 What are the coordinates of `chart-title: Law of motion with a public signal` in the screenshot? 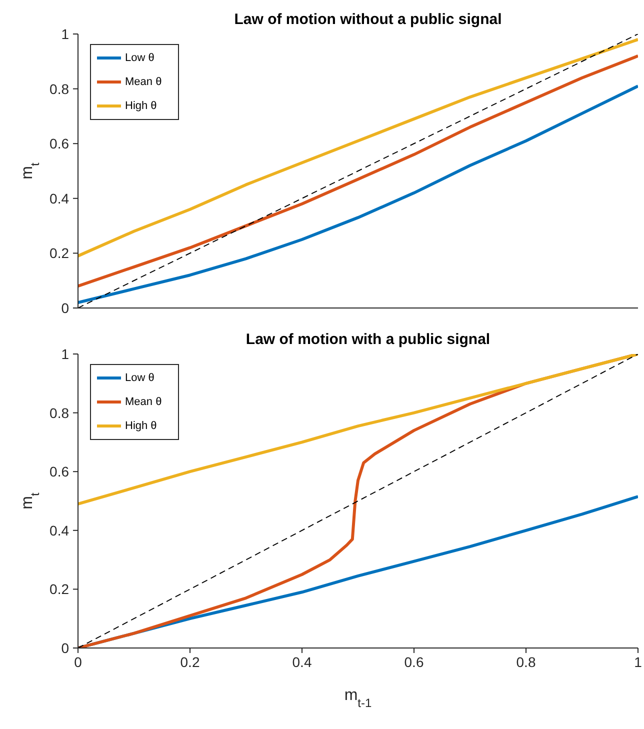 It's located at (368, 339).